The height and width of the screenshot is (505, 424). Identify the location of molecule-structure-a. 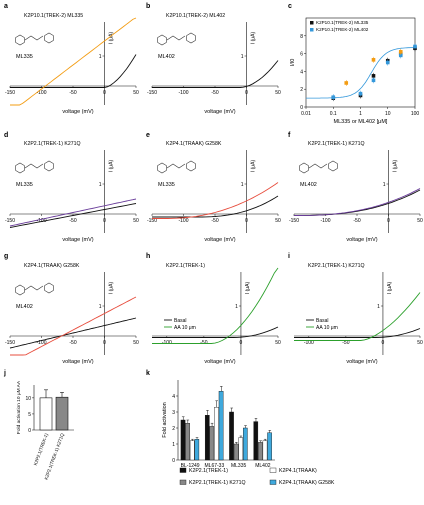
(34, 39).